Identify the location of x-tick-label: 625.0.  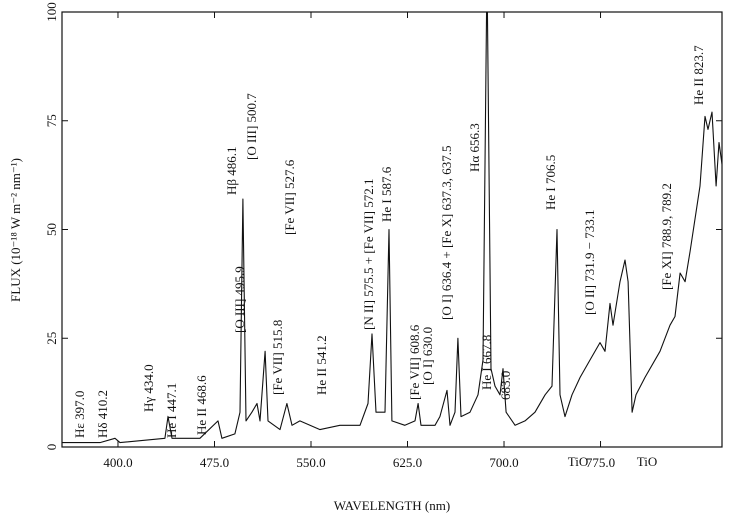
(407, 462).